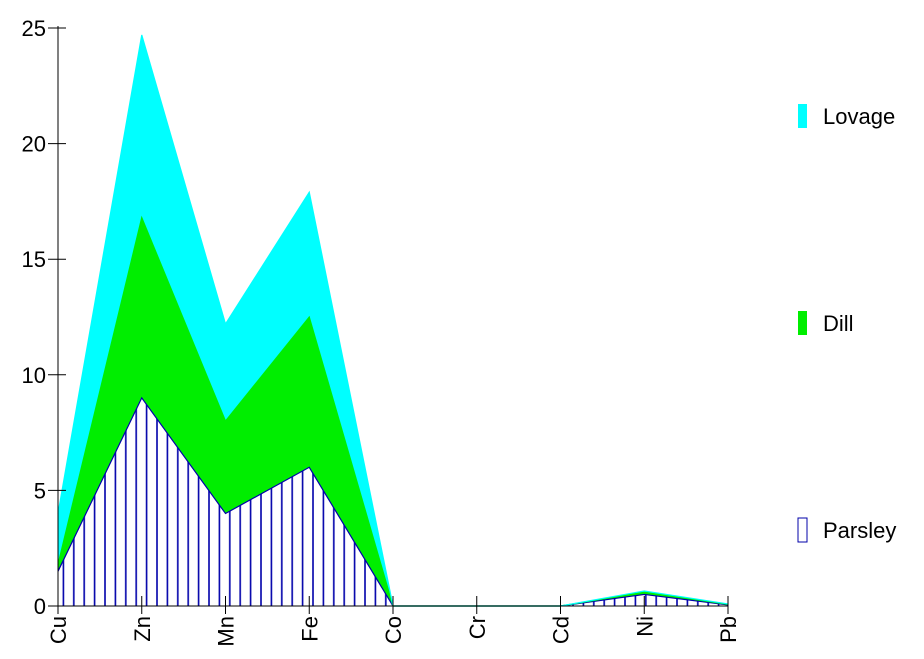 The height and width of the screenshot is (659, 924). What do you see at coordinates (561, 630) in the screenshot?
I see `x-tick-label: Cd` at bounding box center [561, 630].